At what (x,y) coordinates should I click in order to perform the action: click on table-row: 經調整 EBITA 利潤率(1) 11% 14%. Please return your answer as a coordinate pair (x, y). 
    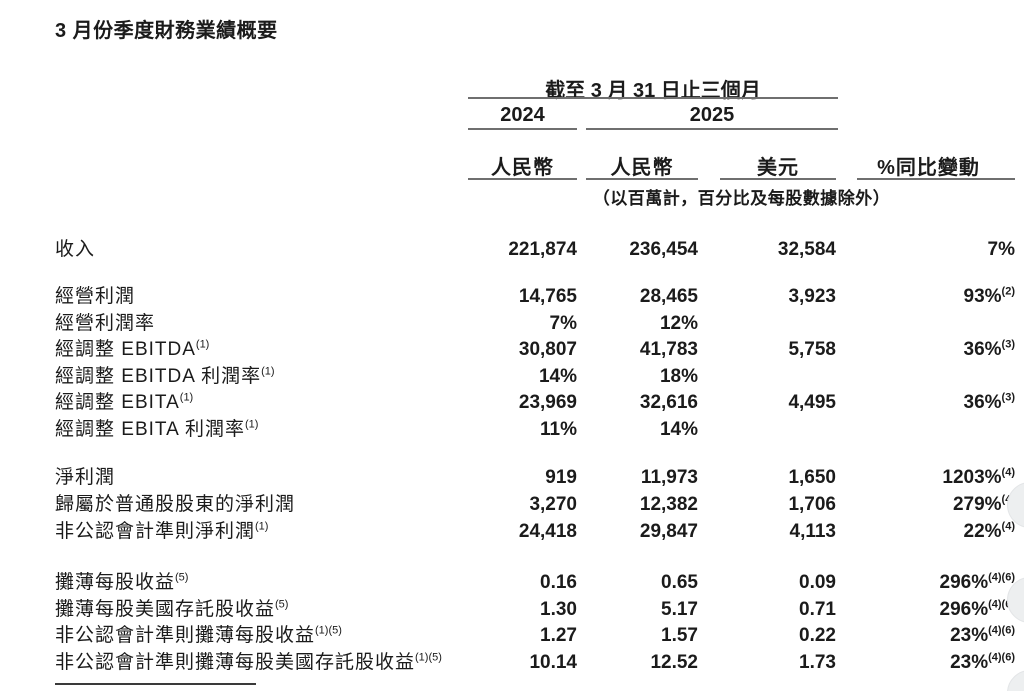
    Looking at the image, I should click on (535, 429).